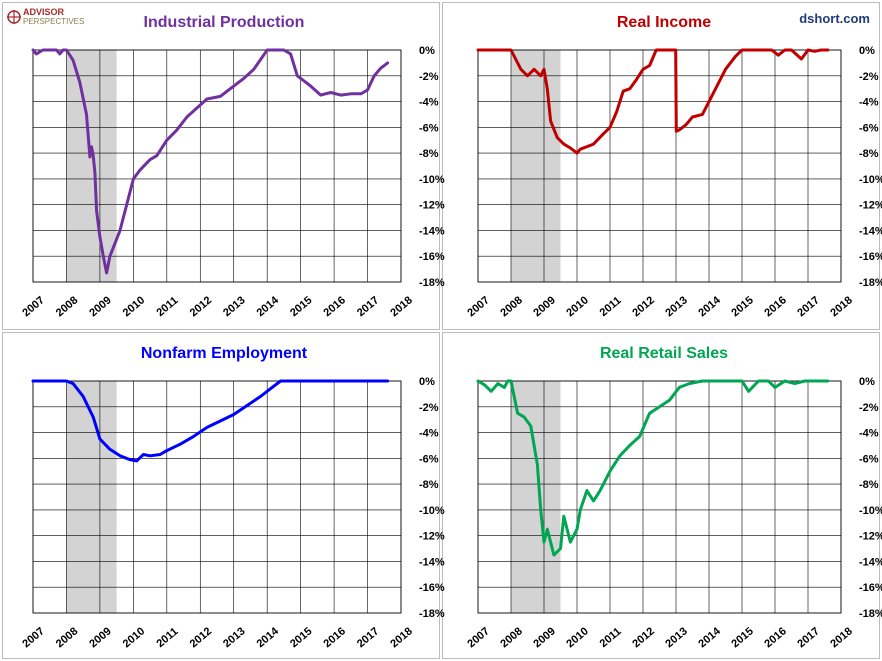 Image resolution: width=882 pixels, height=661 pixels. Describe the element at coordinates (834, 18) in the screenshot. I see `site-label: dshort.com` at that location.